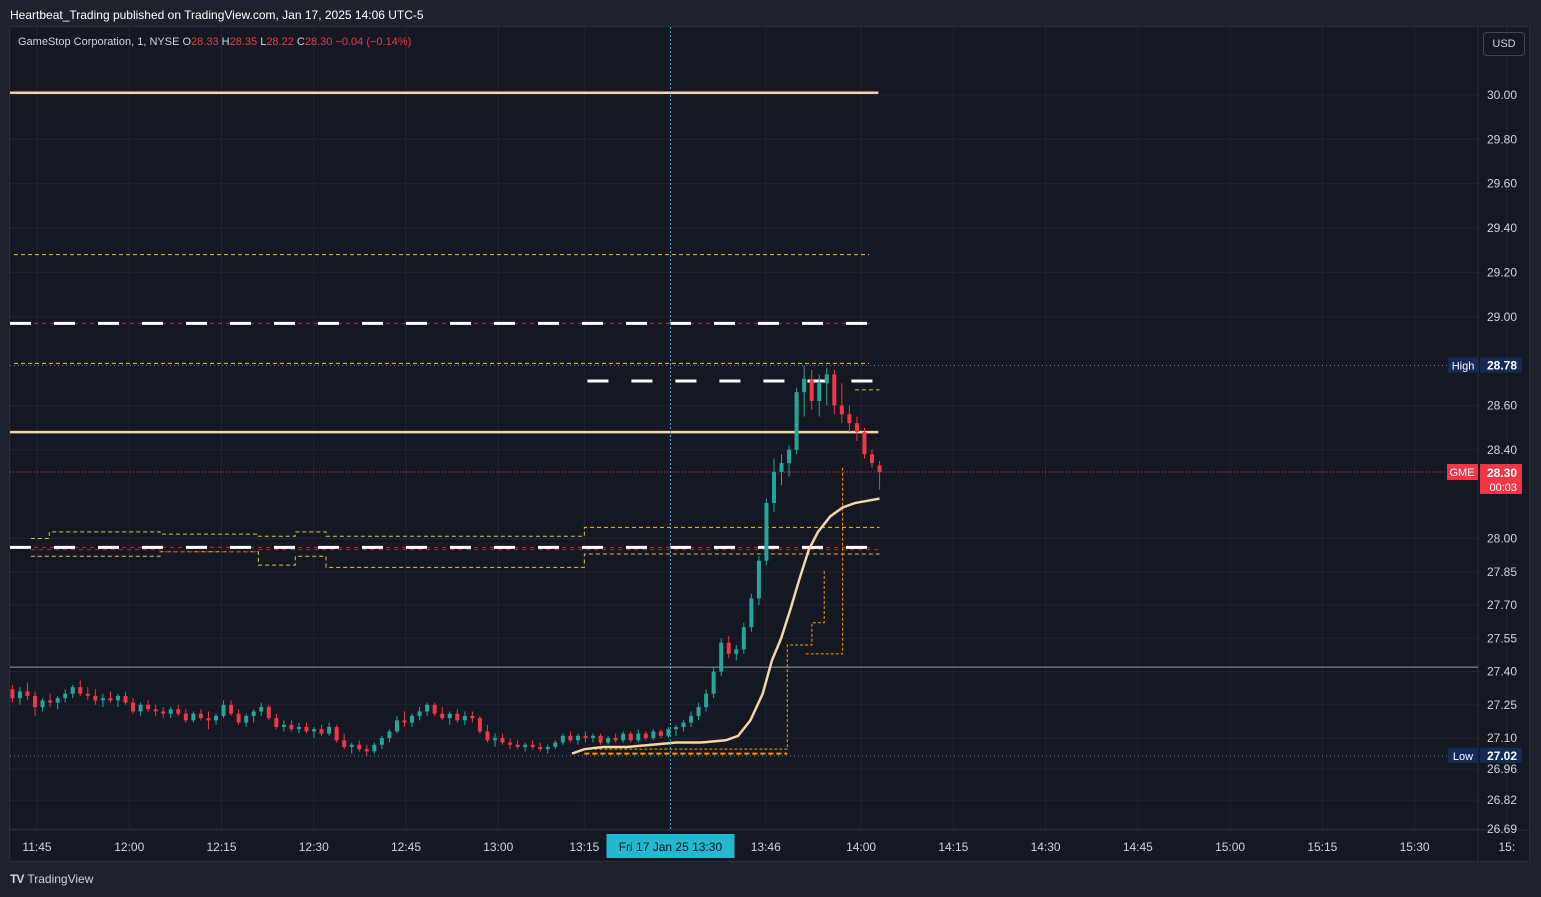 The image size is (1541, 897). Describe the element at coordinates (1502, 705) in the screenshot. I see `y-tick-label: 27.25` at that location.